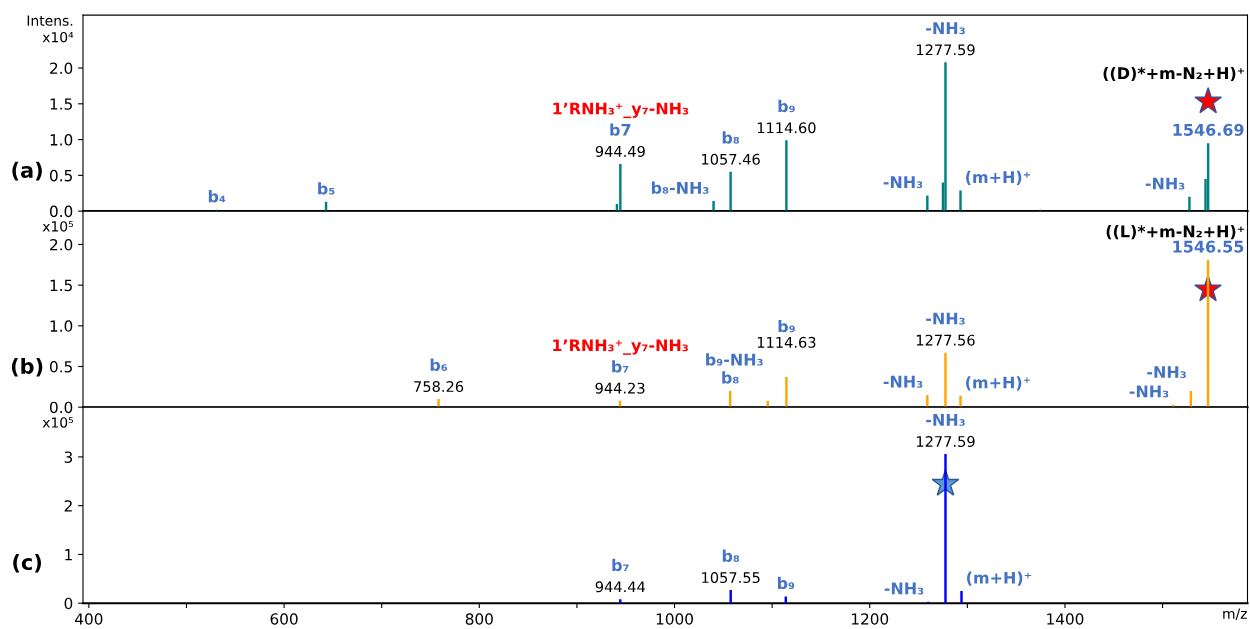 The image size is (1250, 629). I want to click on y-tick-label: 2, so click(68, 506).